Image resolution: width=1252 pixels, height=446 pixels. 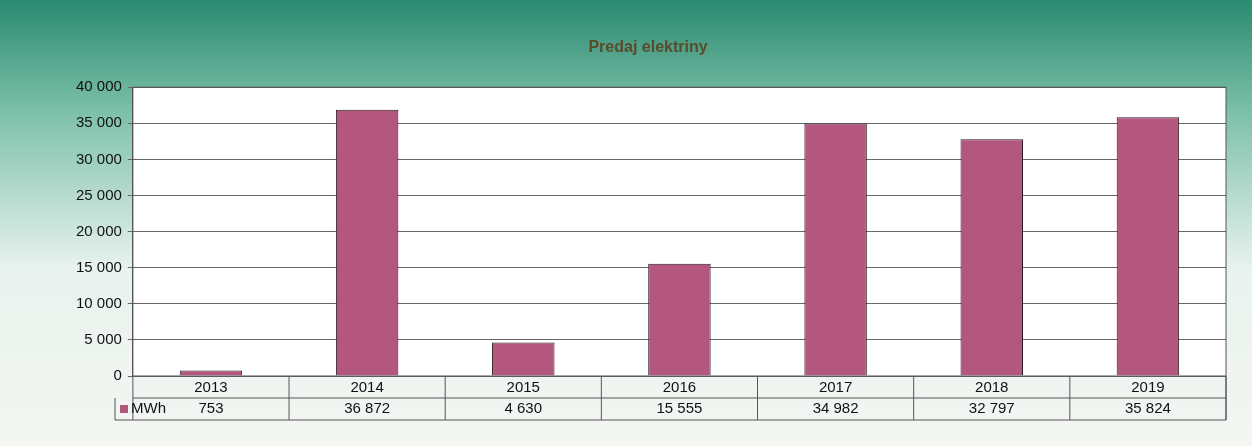 I want to click on x-tick-label: 2016, so click(x=679, y=387).